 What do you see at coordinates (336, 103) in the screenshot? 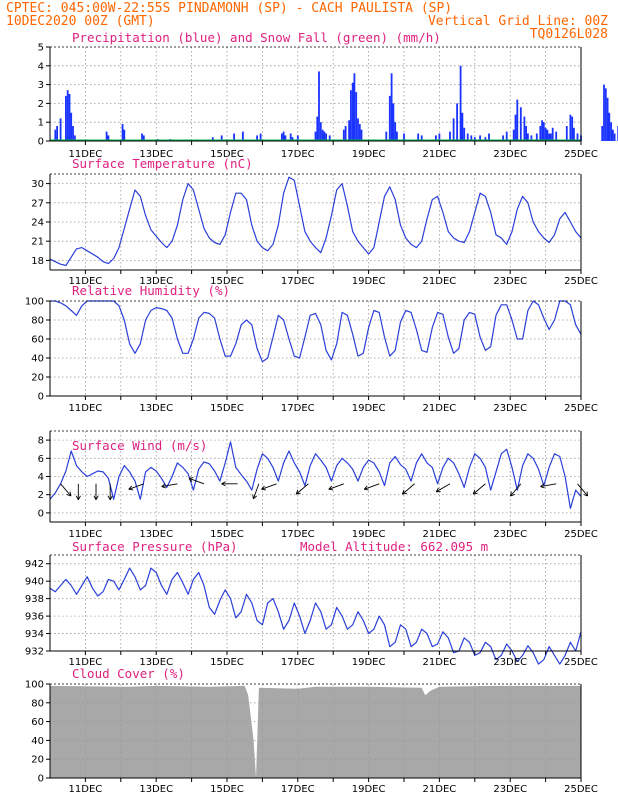
I see `precip-bars` at bounding box center [336, 103].